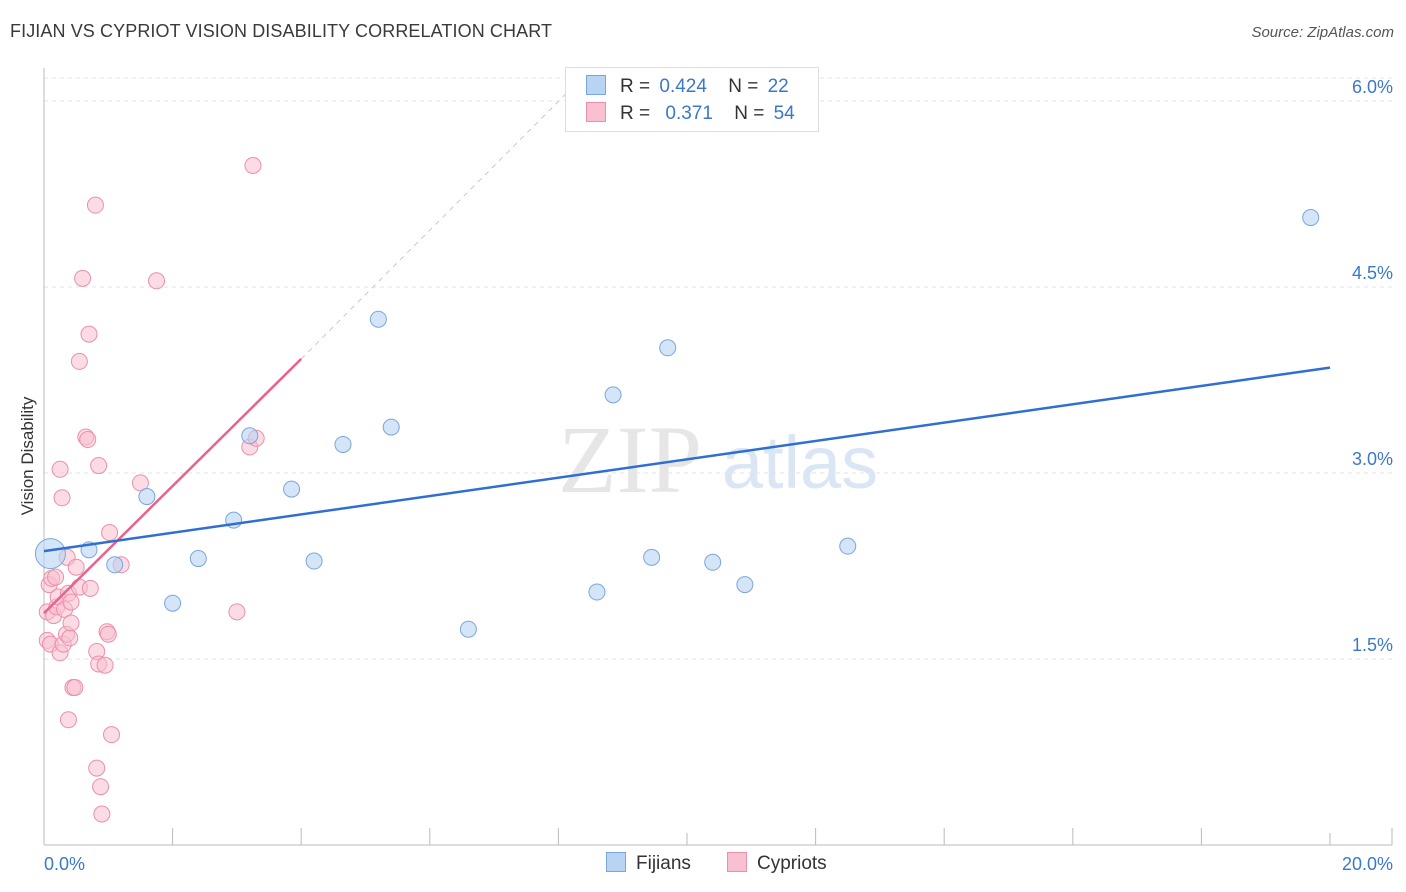 This screenshot has width=1406, height=892. I want to click on fijians-swatch, so click(596, 85).